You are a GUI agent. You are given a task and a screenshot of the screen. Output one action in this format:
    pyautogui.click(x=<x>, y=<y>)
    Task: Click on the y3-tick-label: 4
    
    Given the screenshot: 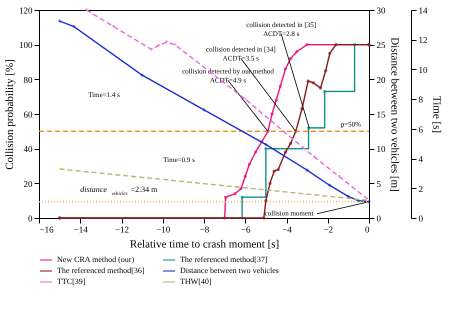 What is the action you would take?
    pyautogui.click(x=421, y=159)
    